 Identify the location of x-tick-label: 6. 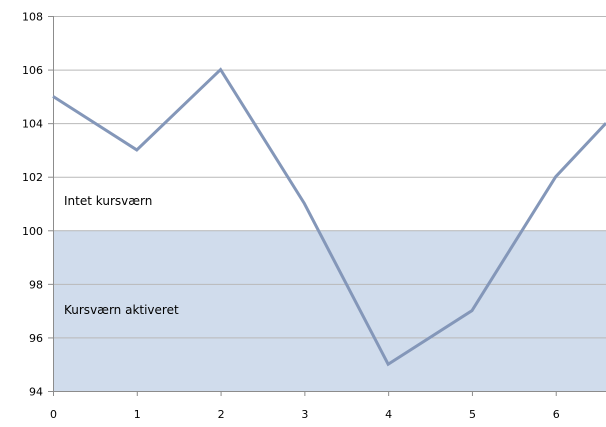
(556, 414).